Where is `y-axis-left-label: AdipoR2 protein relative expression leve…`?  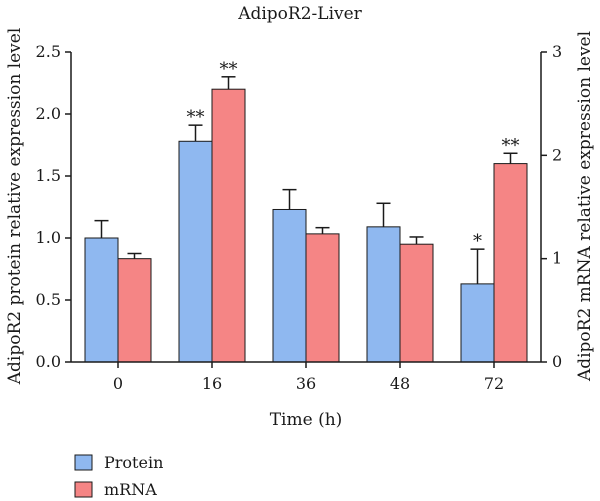 y-axis-left-label: AdipoR2 protein relative expression leve… is located at coordinates (15, 207).